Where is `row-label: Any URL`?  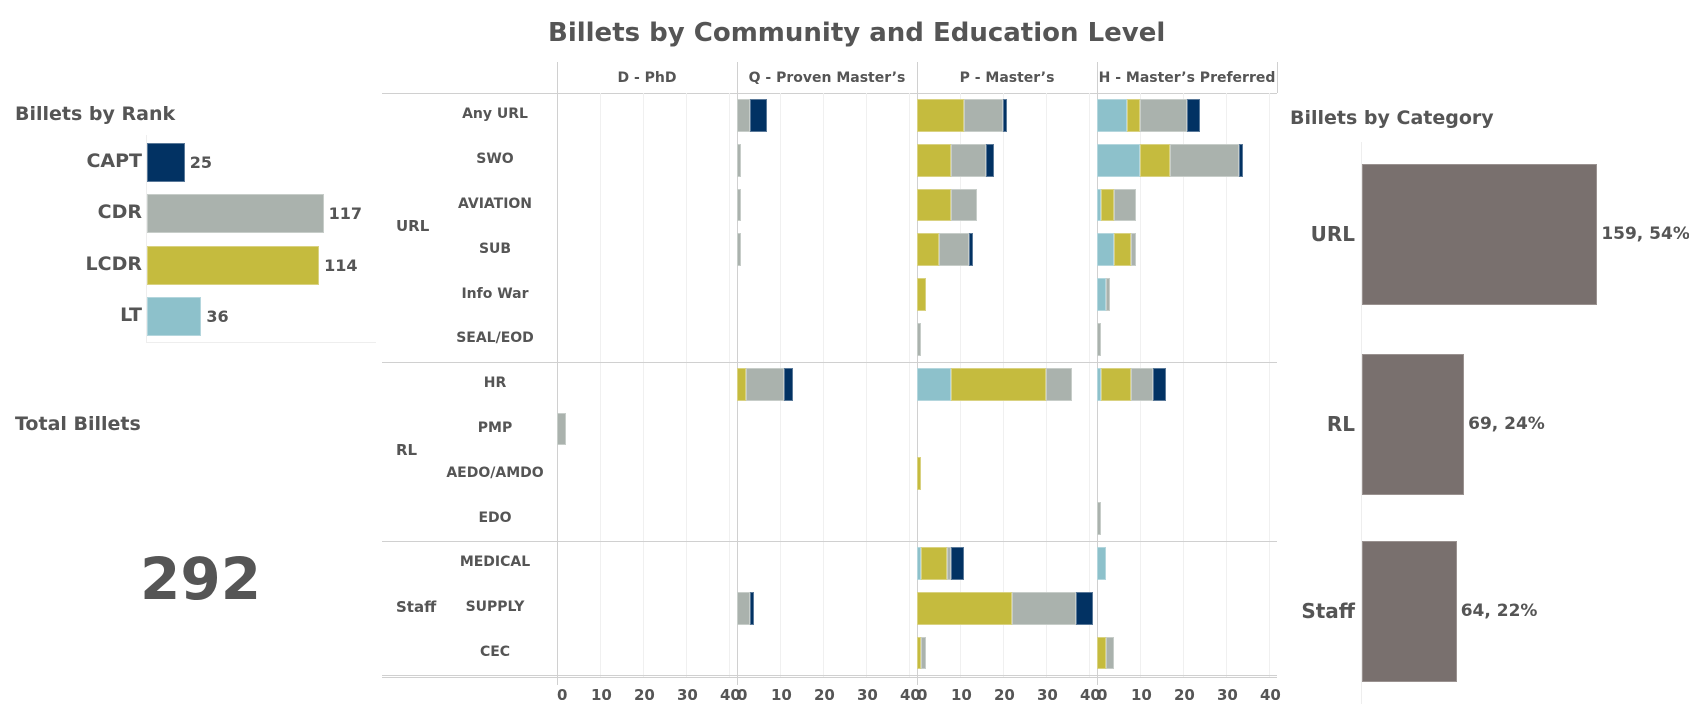 row-label: Any URL is located at coordinates (495, 114).